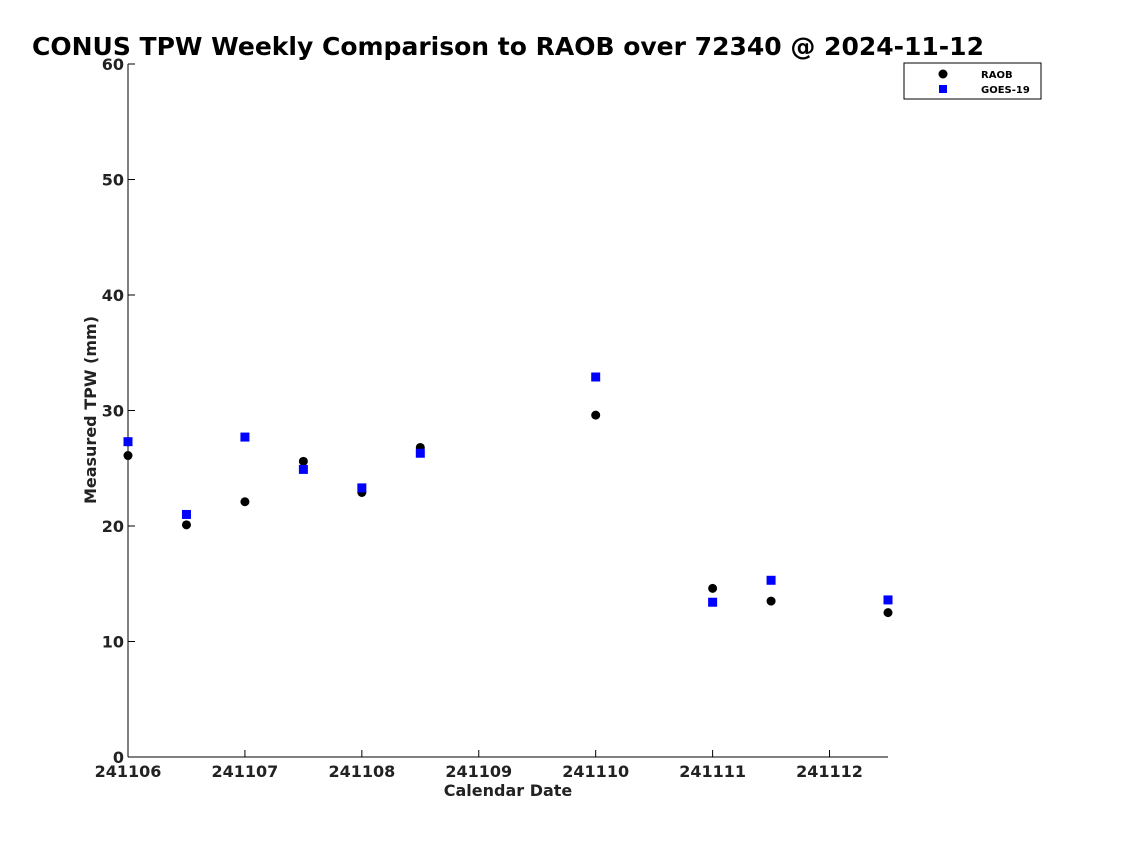 The width and height of the screenshot is (1135, 851). Describe the element at coordinates (508, 790) in the screenshot. I see `x-axis-label: Calendar Date` at that location.